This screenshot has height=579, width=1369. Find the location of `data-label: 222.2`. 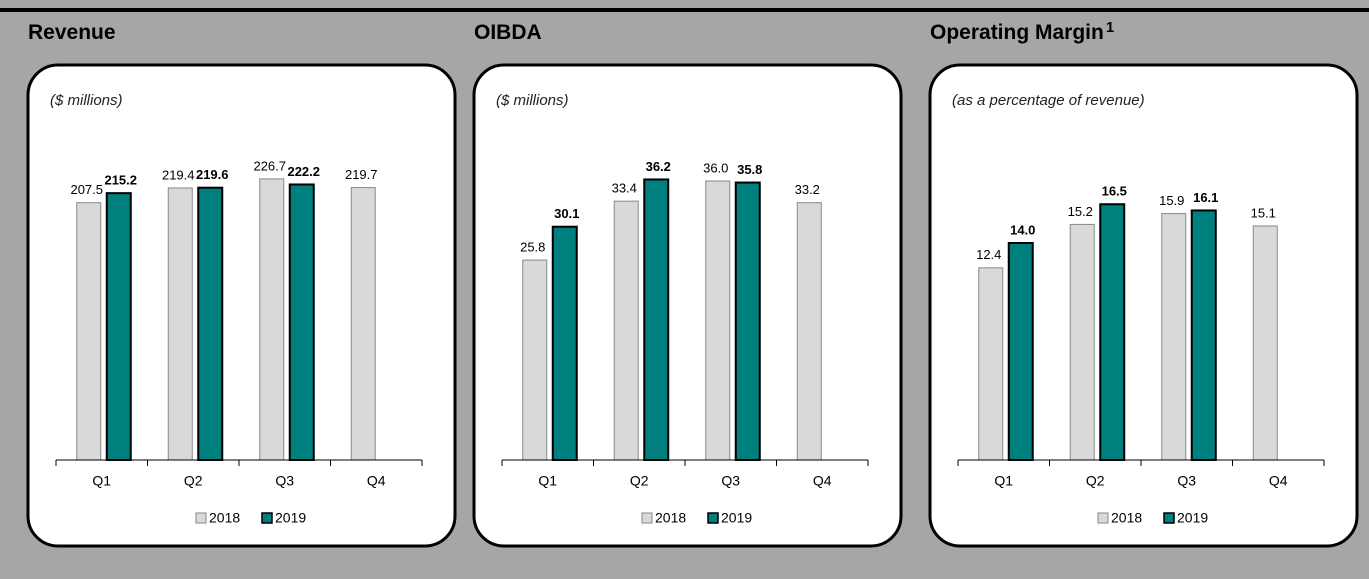

data-label: 222.2 is located at coordinates (303, 171).